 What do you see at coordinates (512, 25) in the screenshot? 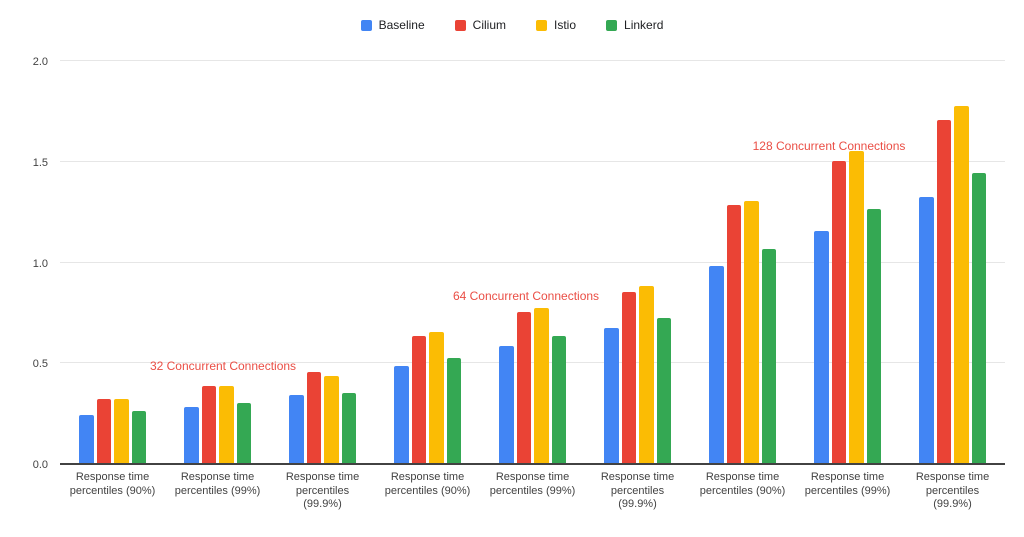
I see `chart-legend: Baseline Cilium Istio Linkerd` at bounding box center [512, 25].